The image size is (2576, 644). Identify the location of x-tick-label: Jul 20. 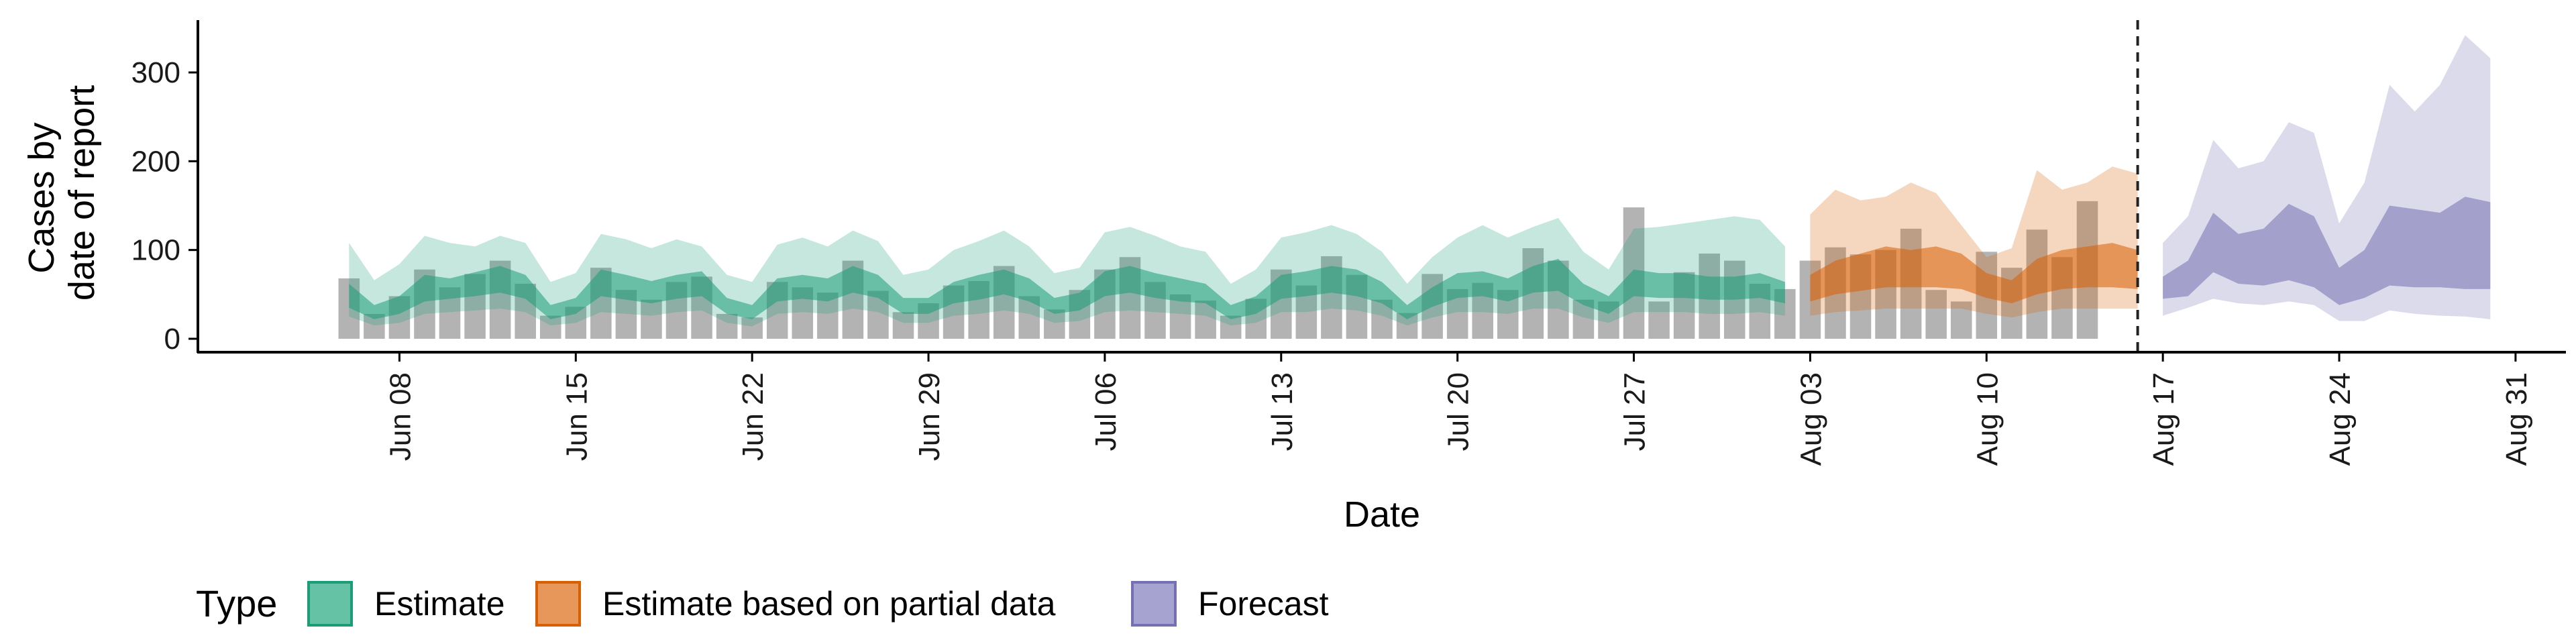
(1458, 411).